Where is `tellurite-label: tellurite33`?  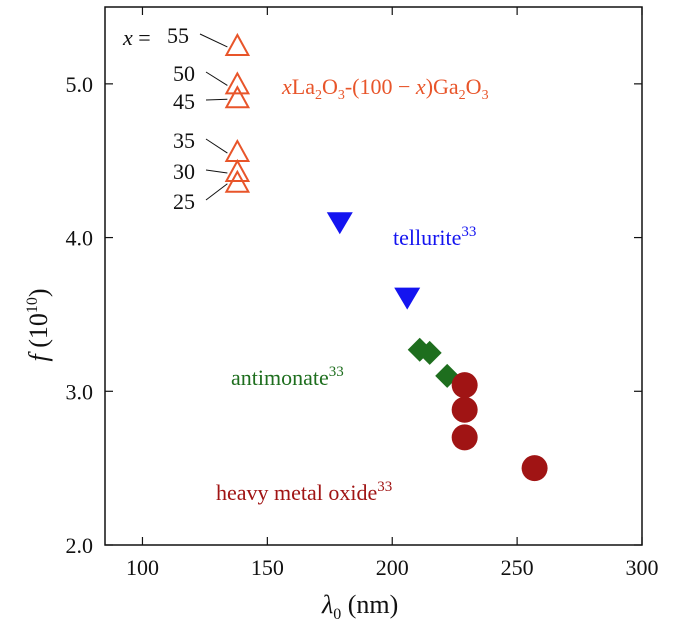 tellurite-label: tellurite33 is located at coordinates (434, 237).